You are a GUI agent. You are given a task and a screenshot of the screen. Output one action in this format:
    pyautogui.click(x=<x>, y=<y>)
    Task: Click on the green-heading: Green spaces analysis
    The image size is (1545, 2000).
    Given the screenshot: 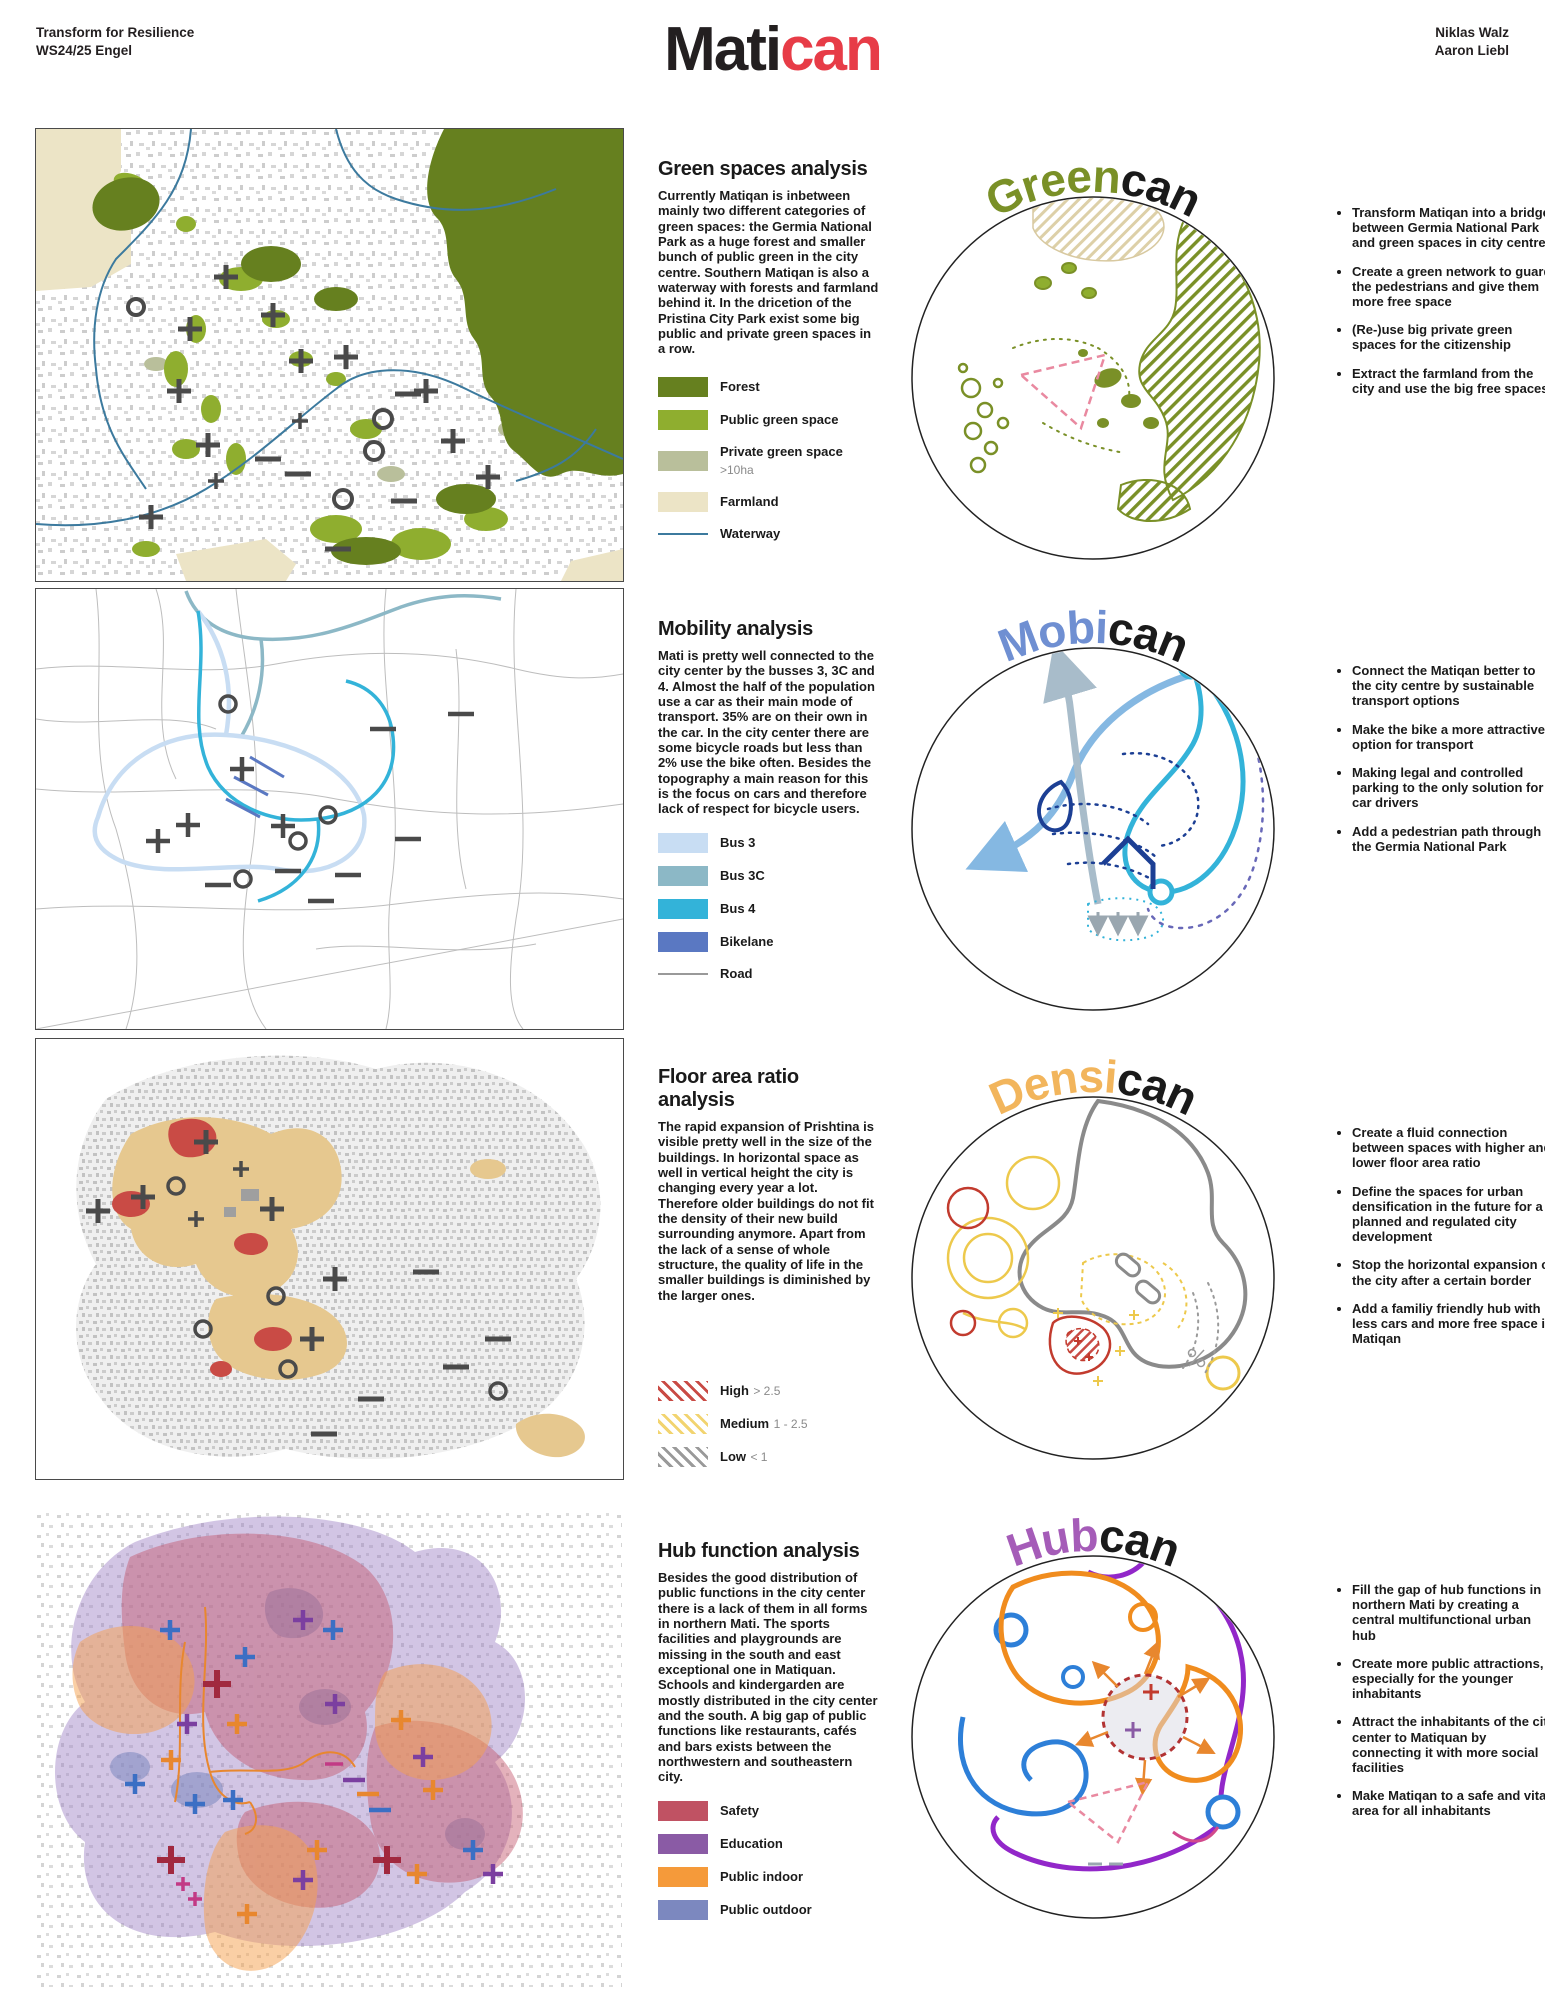 What is the action you would take?
    pyautogui.click(x=763, y=169)
    